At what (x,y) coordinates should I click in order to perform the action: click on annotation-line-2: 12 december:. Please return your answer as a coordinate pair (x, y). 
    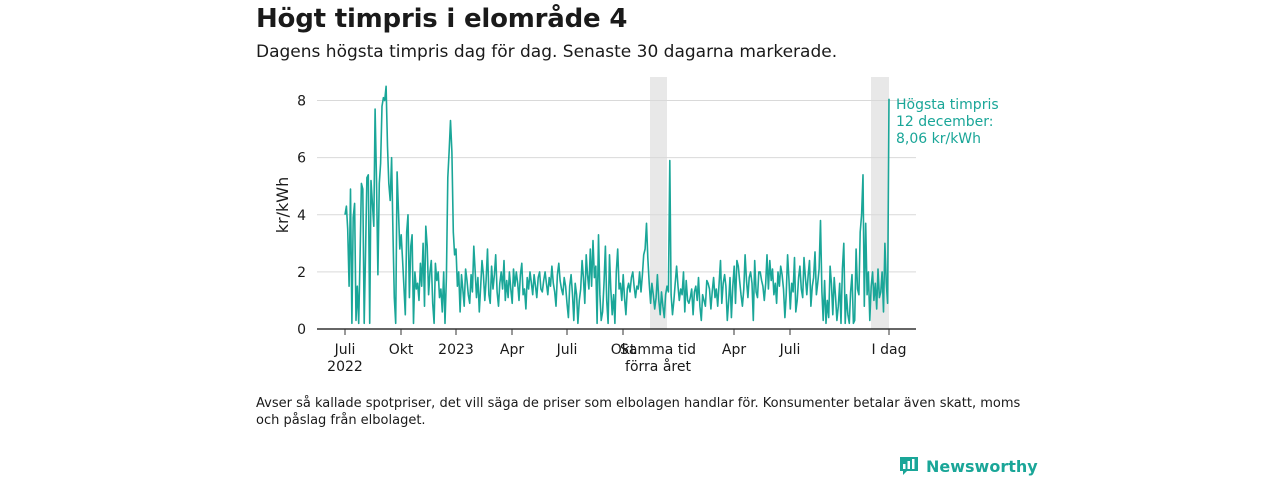
    Looking at the image, I should click on (944, 122).